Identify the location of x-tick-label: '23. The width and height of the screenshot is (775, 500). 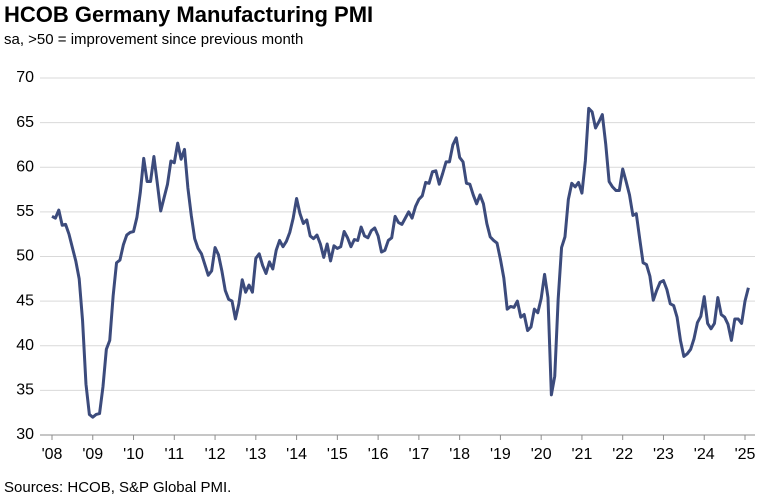
(663, 454).